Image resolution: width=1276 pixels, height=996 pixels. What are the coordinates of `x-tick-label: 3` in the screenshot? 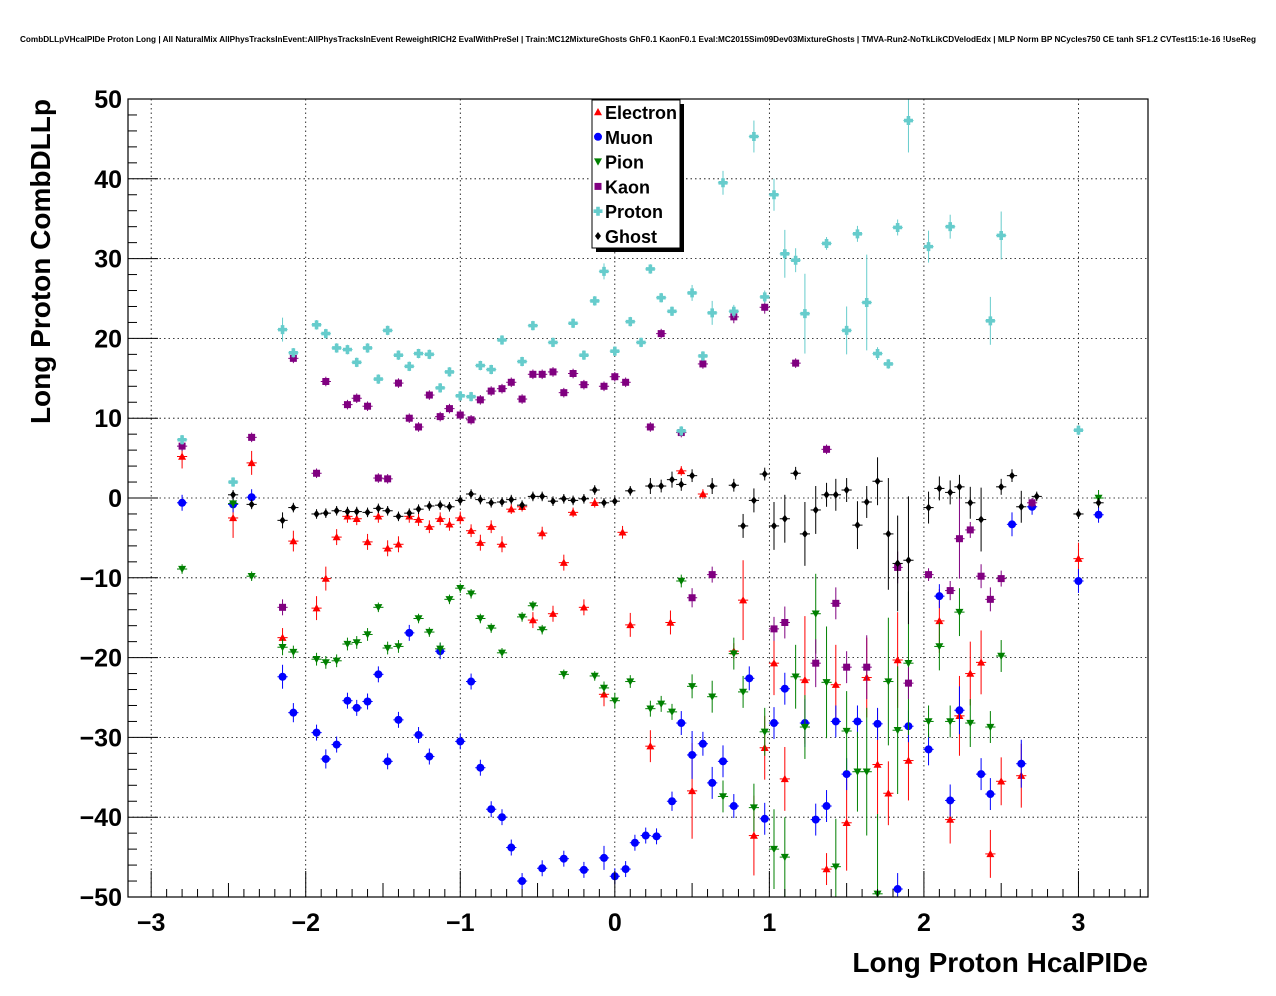 It's located at (1079, 923).